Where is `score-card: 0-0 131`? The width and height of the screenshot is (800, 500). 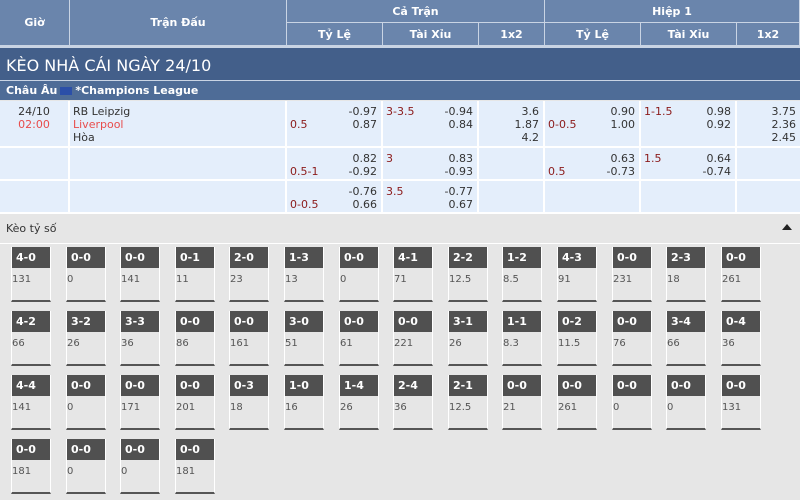
score-card: 0-0 131 is located at coordinates (741, 402).